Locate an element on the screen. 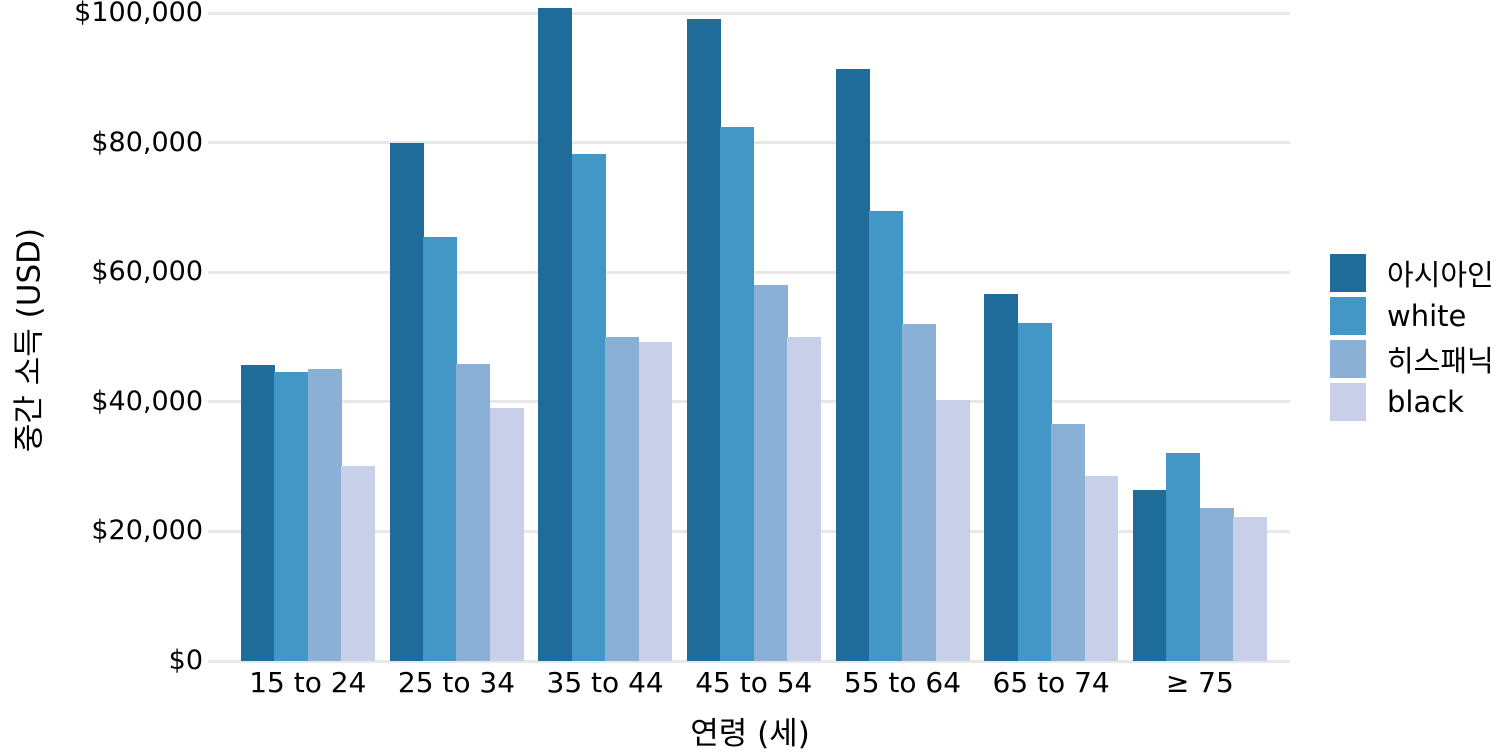 Image resolution: width=1508 pixels, height=754 pixels. legend-item: white is located at coordinates (1412, 316).